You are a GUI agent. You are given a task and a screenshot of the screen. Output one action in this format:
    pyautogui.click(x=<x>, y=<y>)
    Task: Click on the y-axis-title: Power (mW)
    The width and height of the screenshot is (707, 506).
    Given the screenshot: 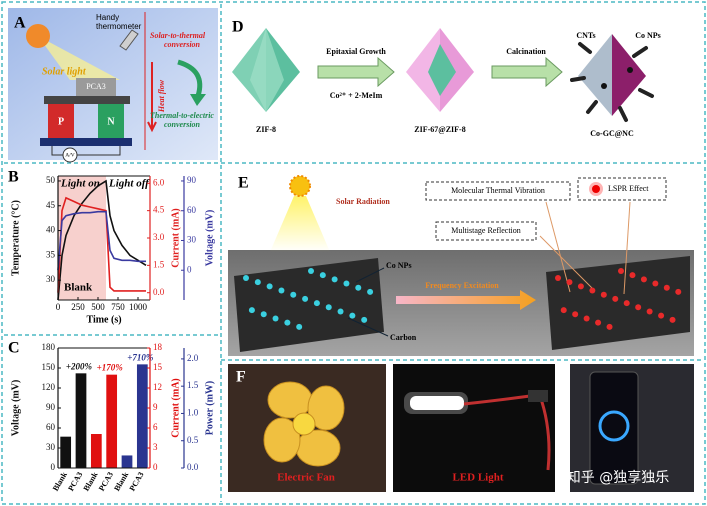 What is the action you would take?
    pyautogui.click(x=209, y=408)
    